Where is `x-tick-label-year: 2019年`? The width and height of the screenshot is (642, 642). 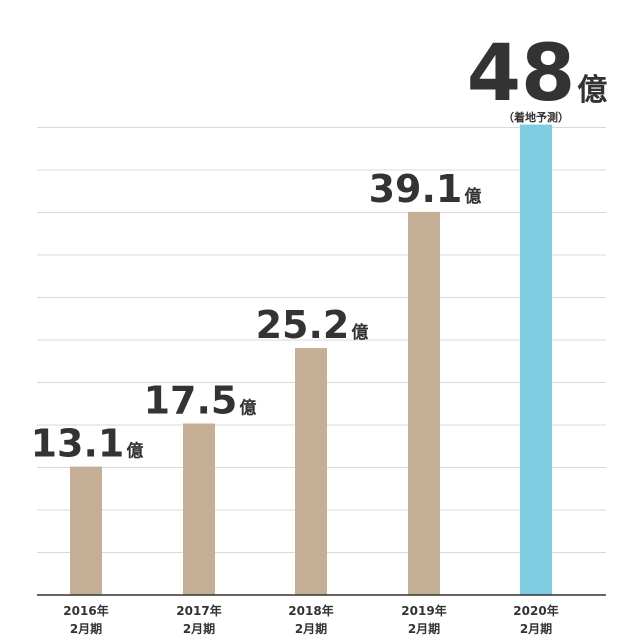
x-tick-label-year: 2019年 is located at coordinates (423, 610).